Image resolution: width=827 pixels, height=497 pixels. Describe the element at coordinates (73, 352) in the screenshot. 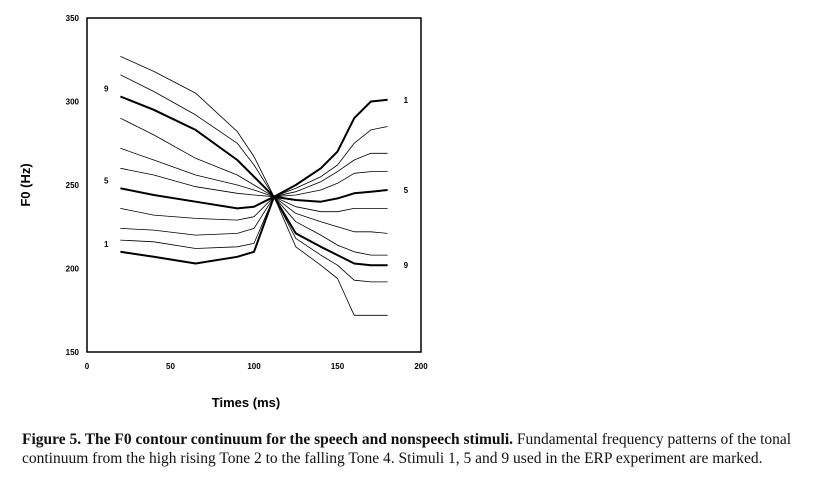

I see `y-tick-label: 150` at that location.